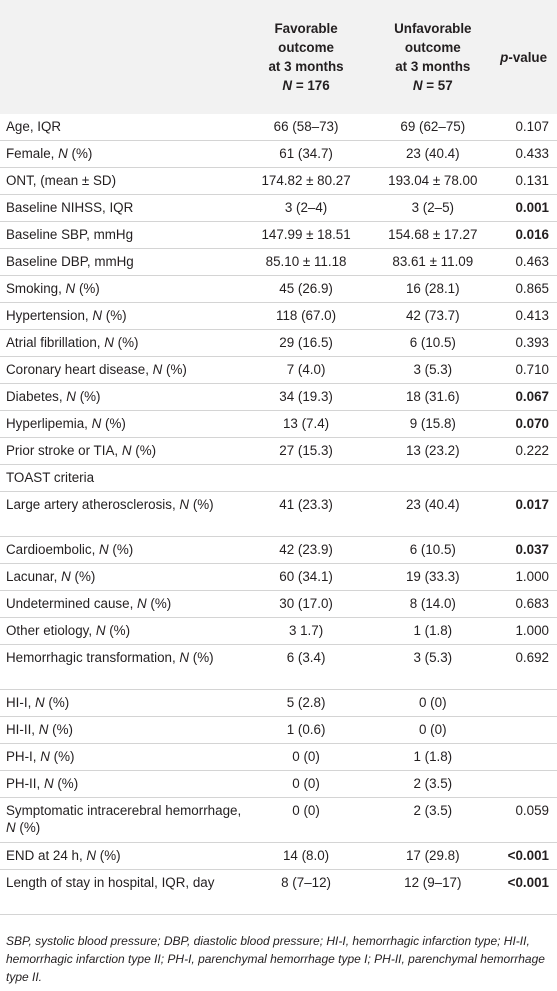  Describe the element at coordinates (36, 396) in the screenshot. I see `row-variable-text: Diabetes,` at that location.